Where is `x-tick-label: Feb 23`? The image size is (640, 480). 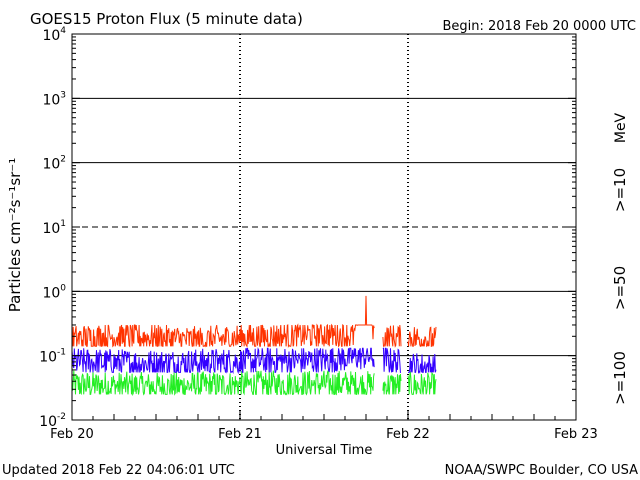
x-tick-label: Feb 23 is located at coordinates (576, 434).